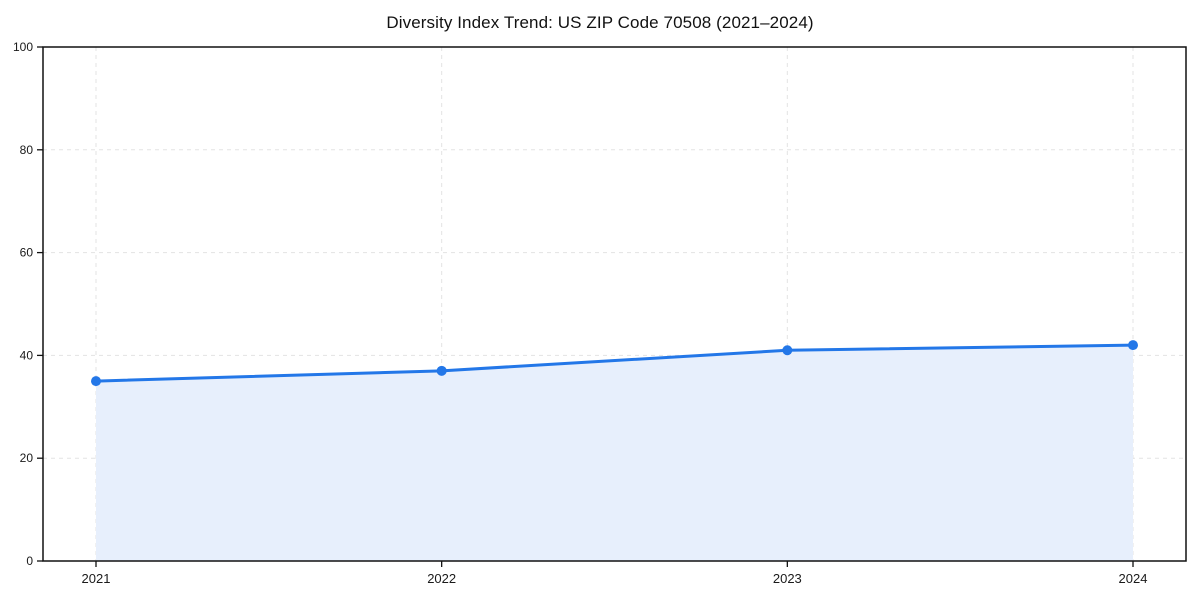 This screenshot has width=1200, height=600. Describe the element at coordinates (441, 578) in the screenshot. I see `x-tick-label: 2022` at that location.